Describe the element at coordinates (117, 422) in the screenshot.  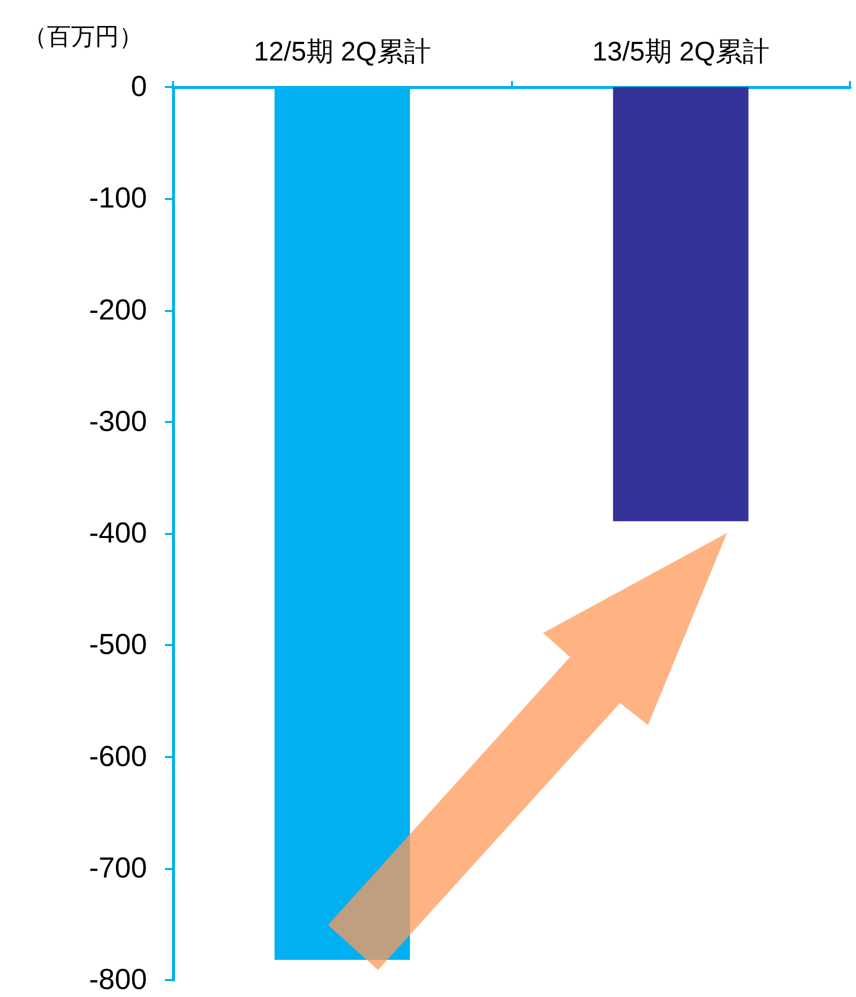
I see `y-tick-label: -300` at that location.